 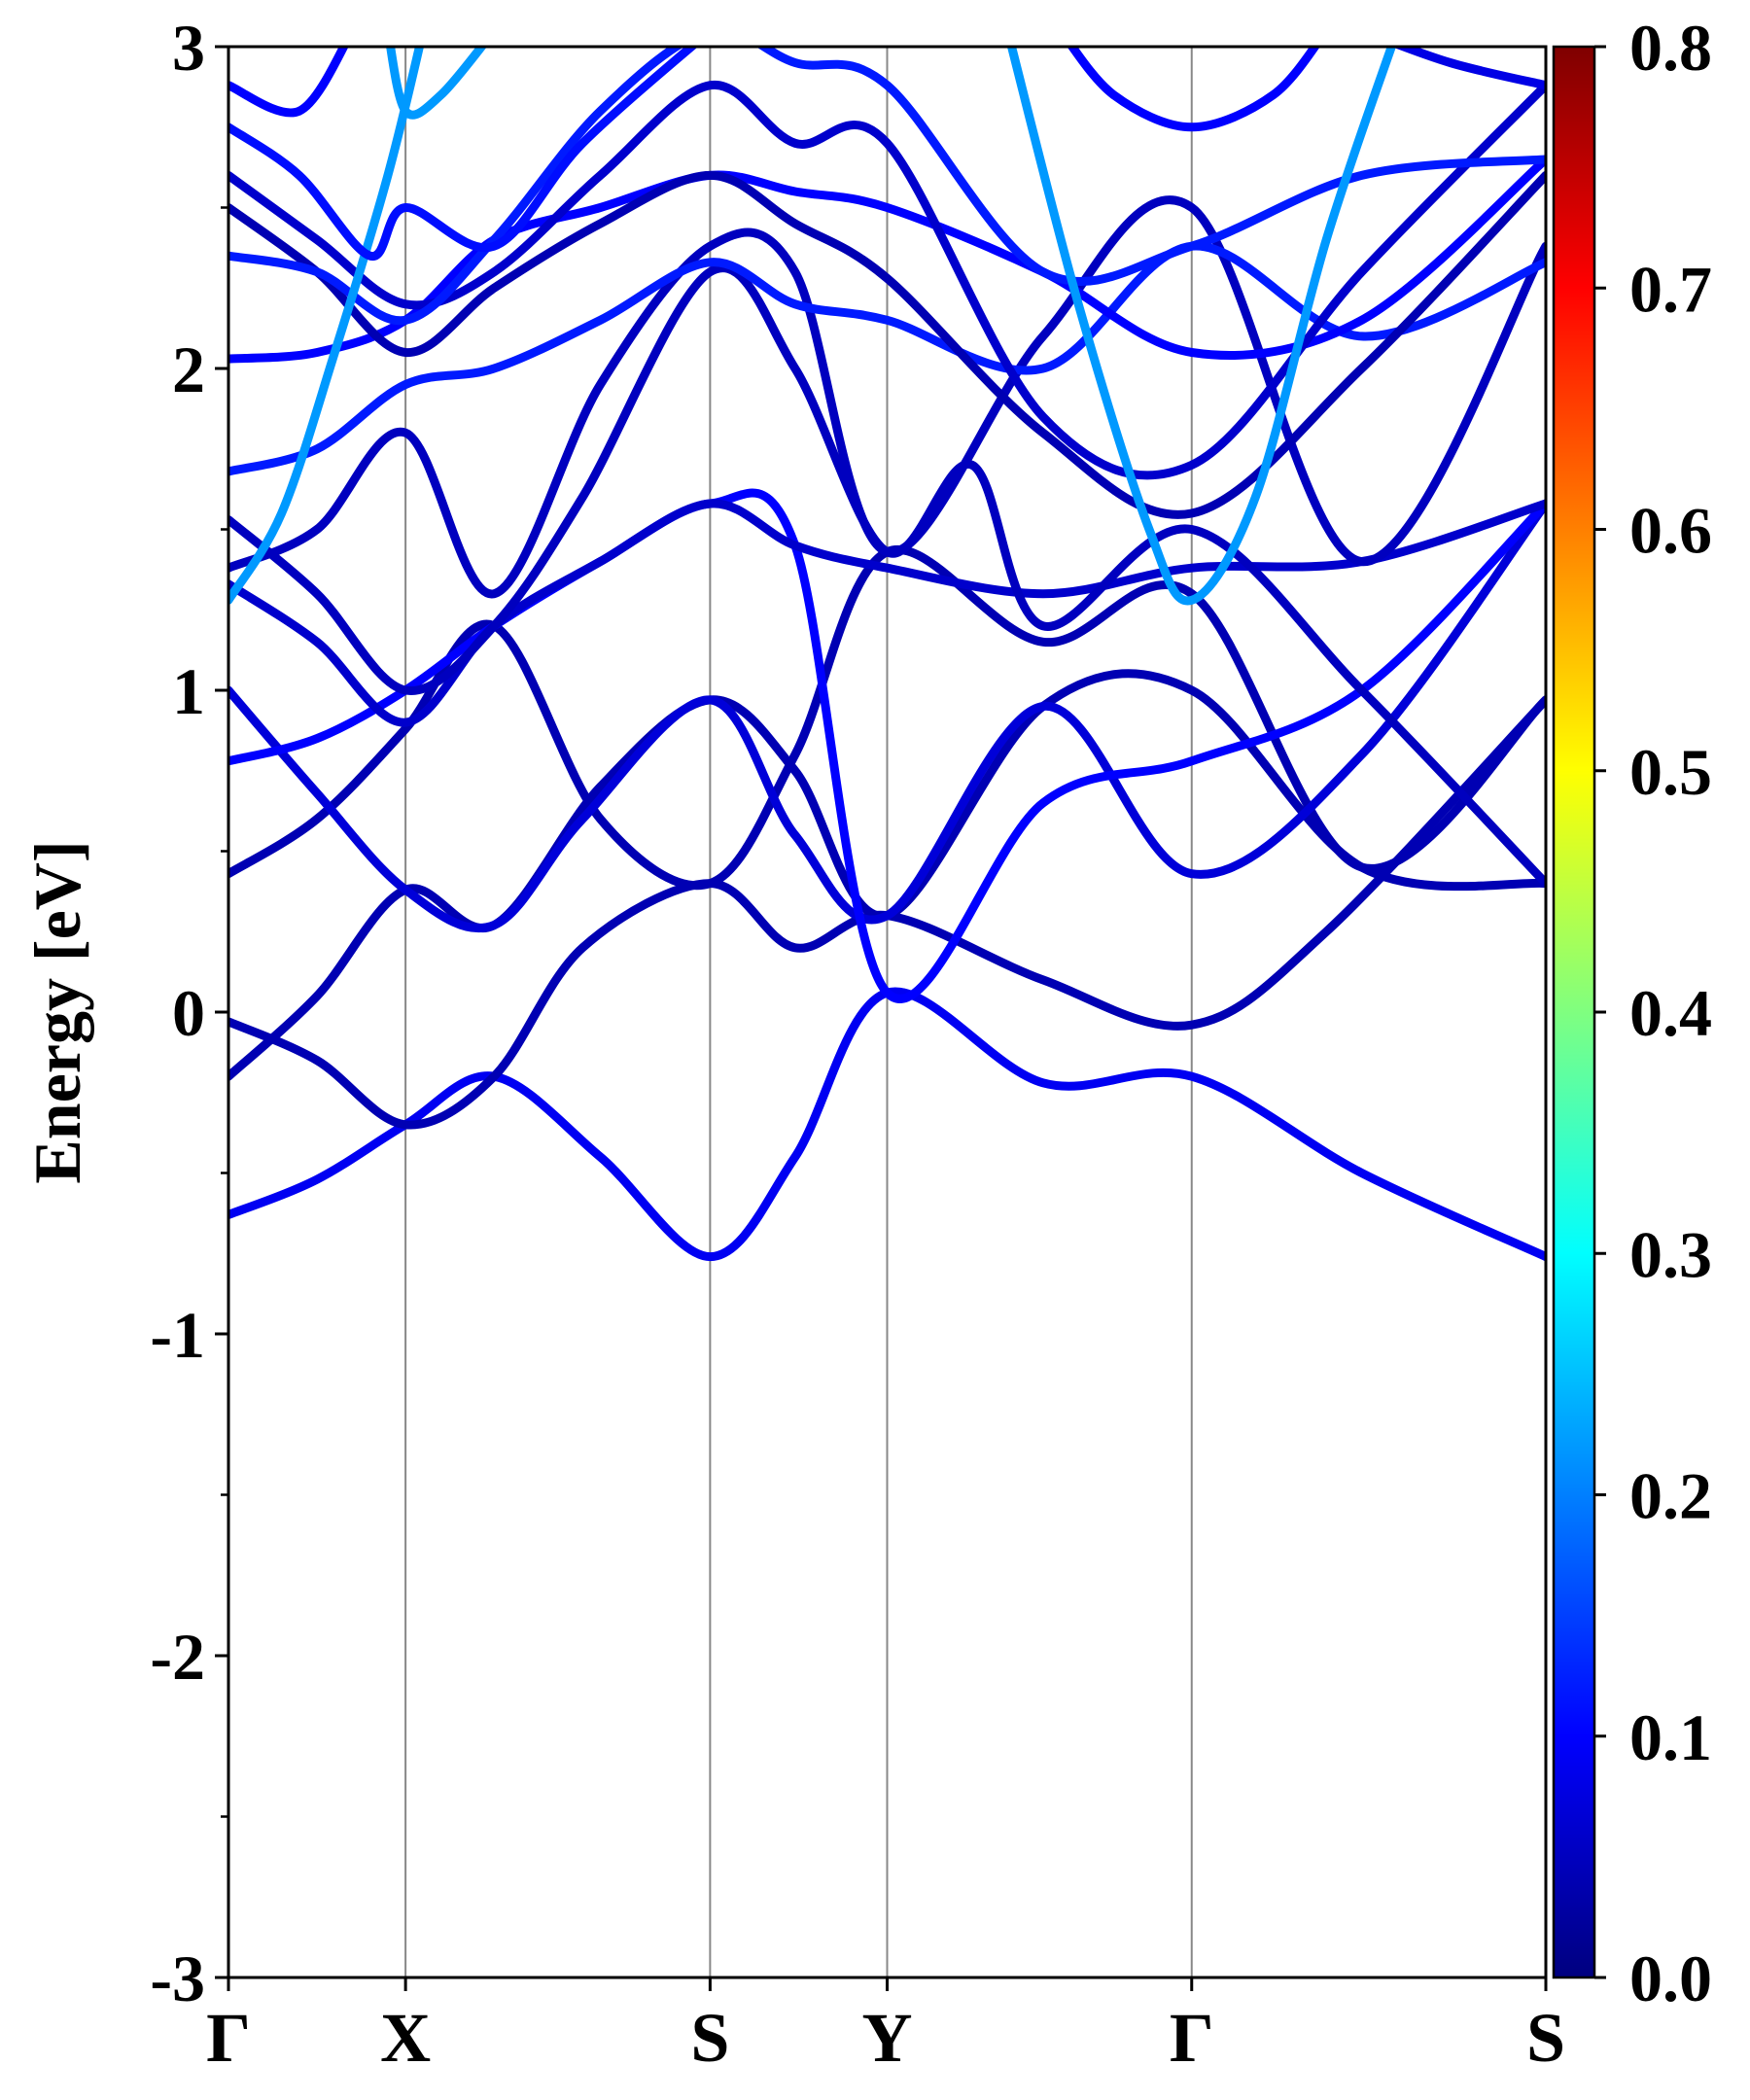 I want to click on colorbar-tick-label: 0.2, so click(x=1670, y=1496).